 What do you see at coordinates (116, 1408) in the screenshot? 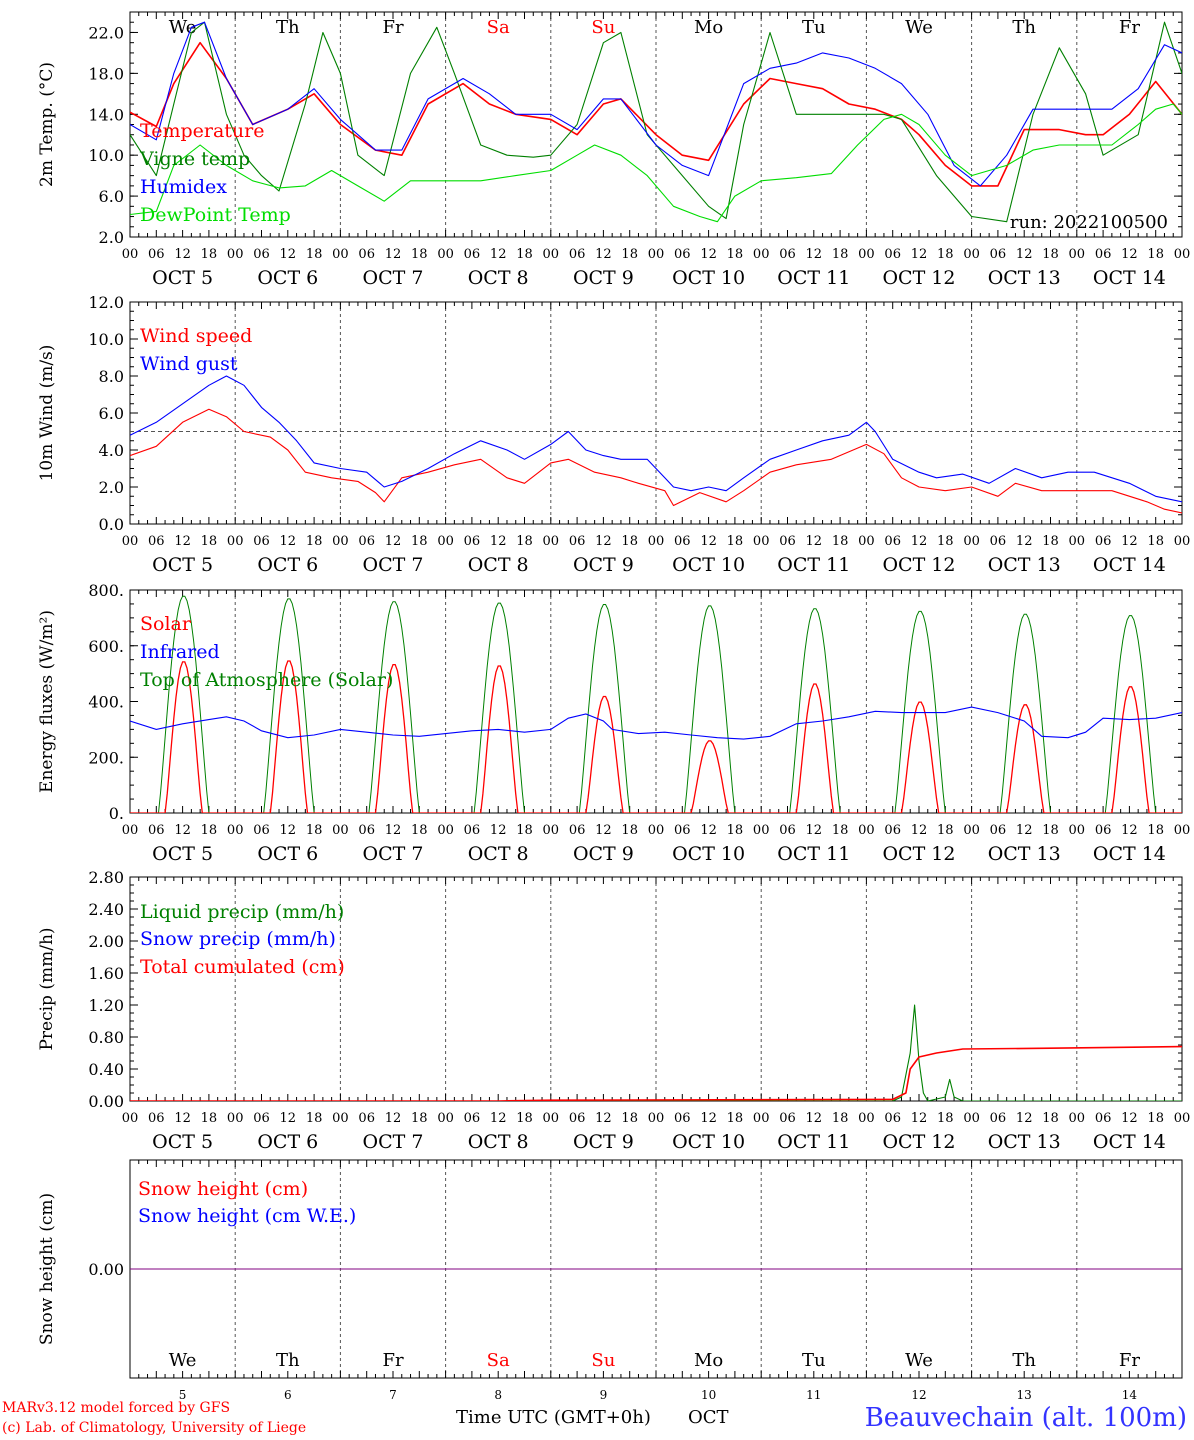
I see `model-credit: MARv3.12 model forced by GFS` at bounding box center [116, 1408].